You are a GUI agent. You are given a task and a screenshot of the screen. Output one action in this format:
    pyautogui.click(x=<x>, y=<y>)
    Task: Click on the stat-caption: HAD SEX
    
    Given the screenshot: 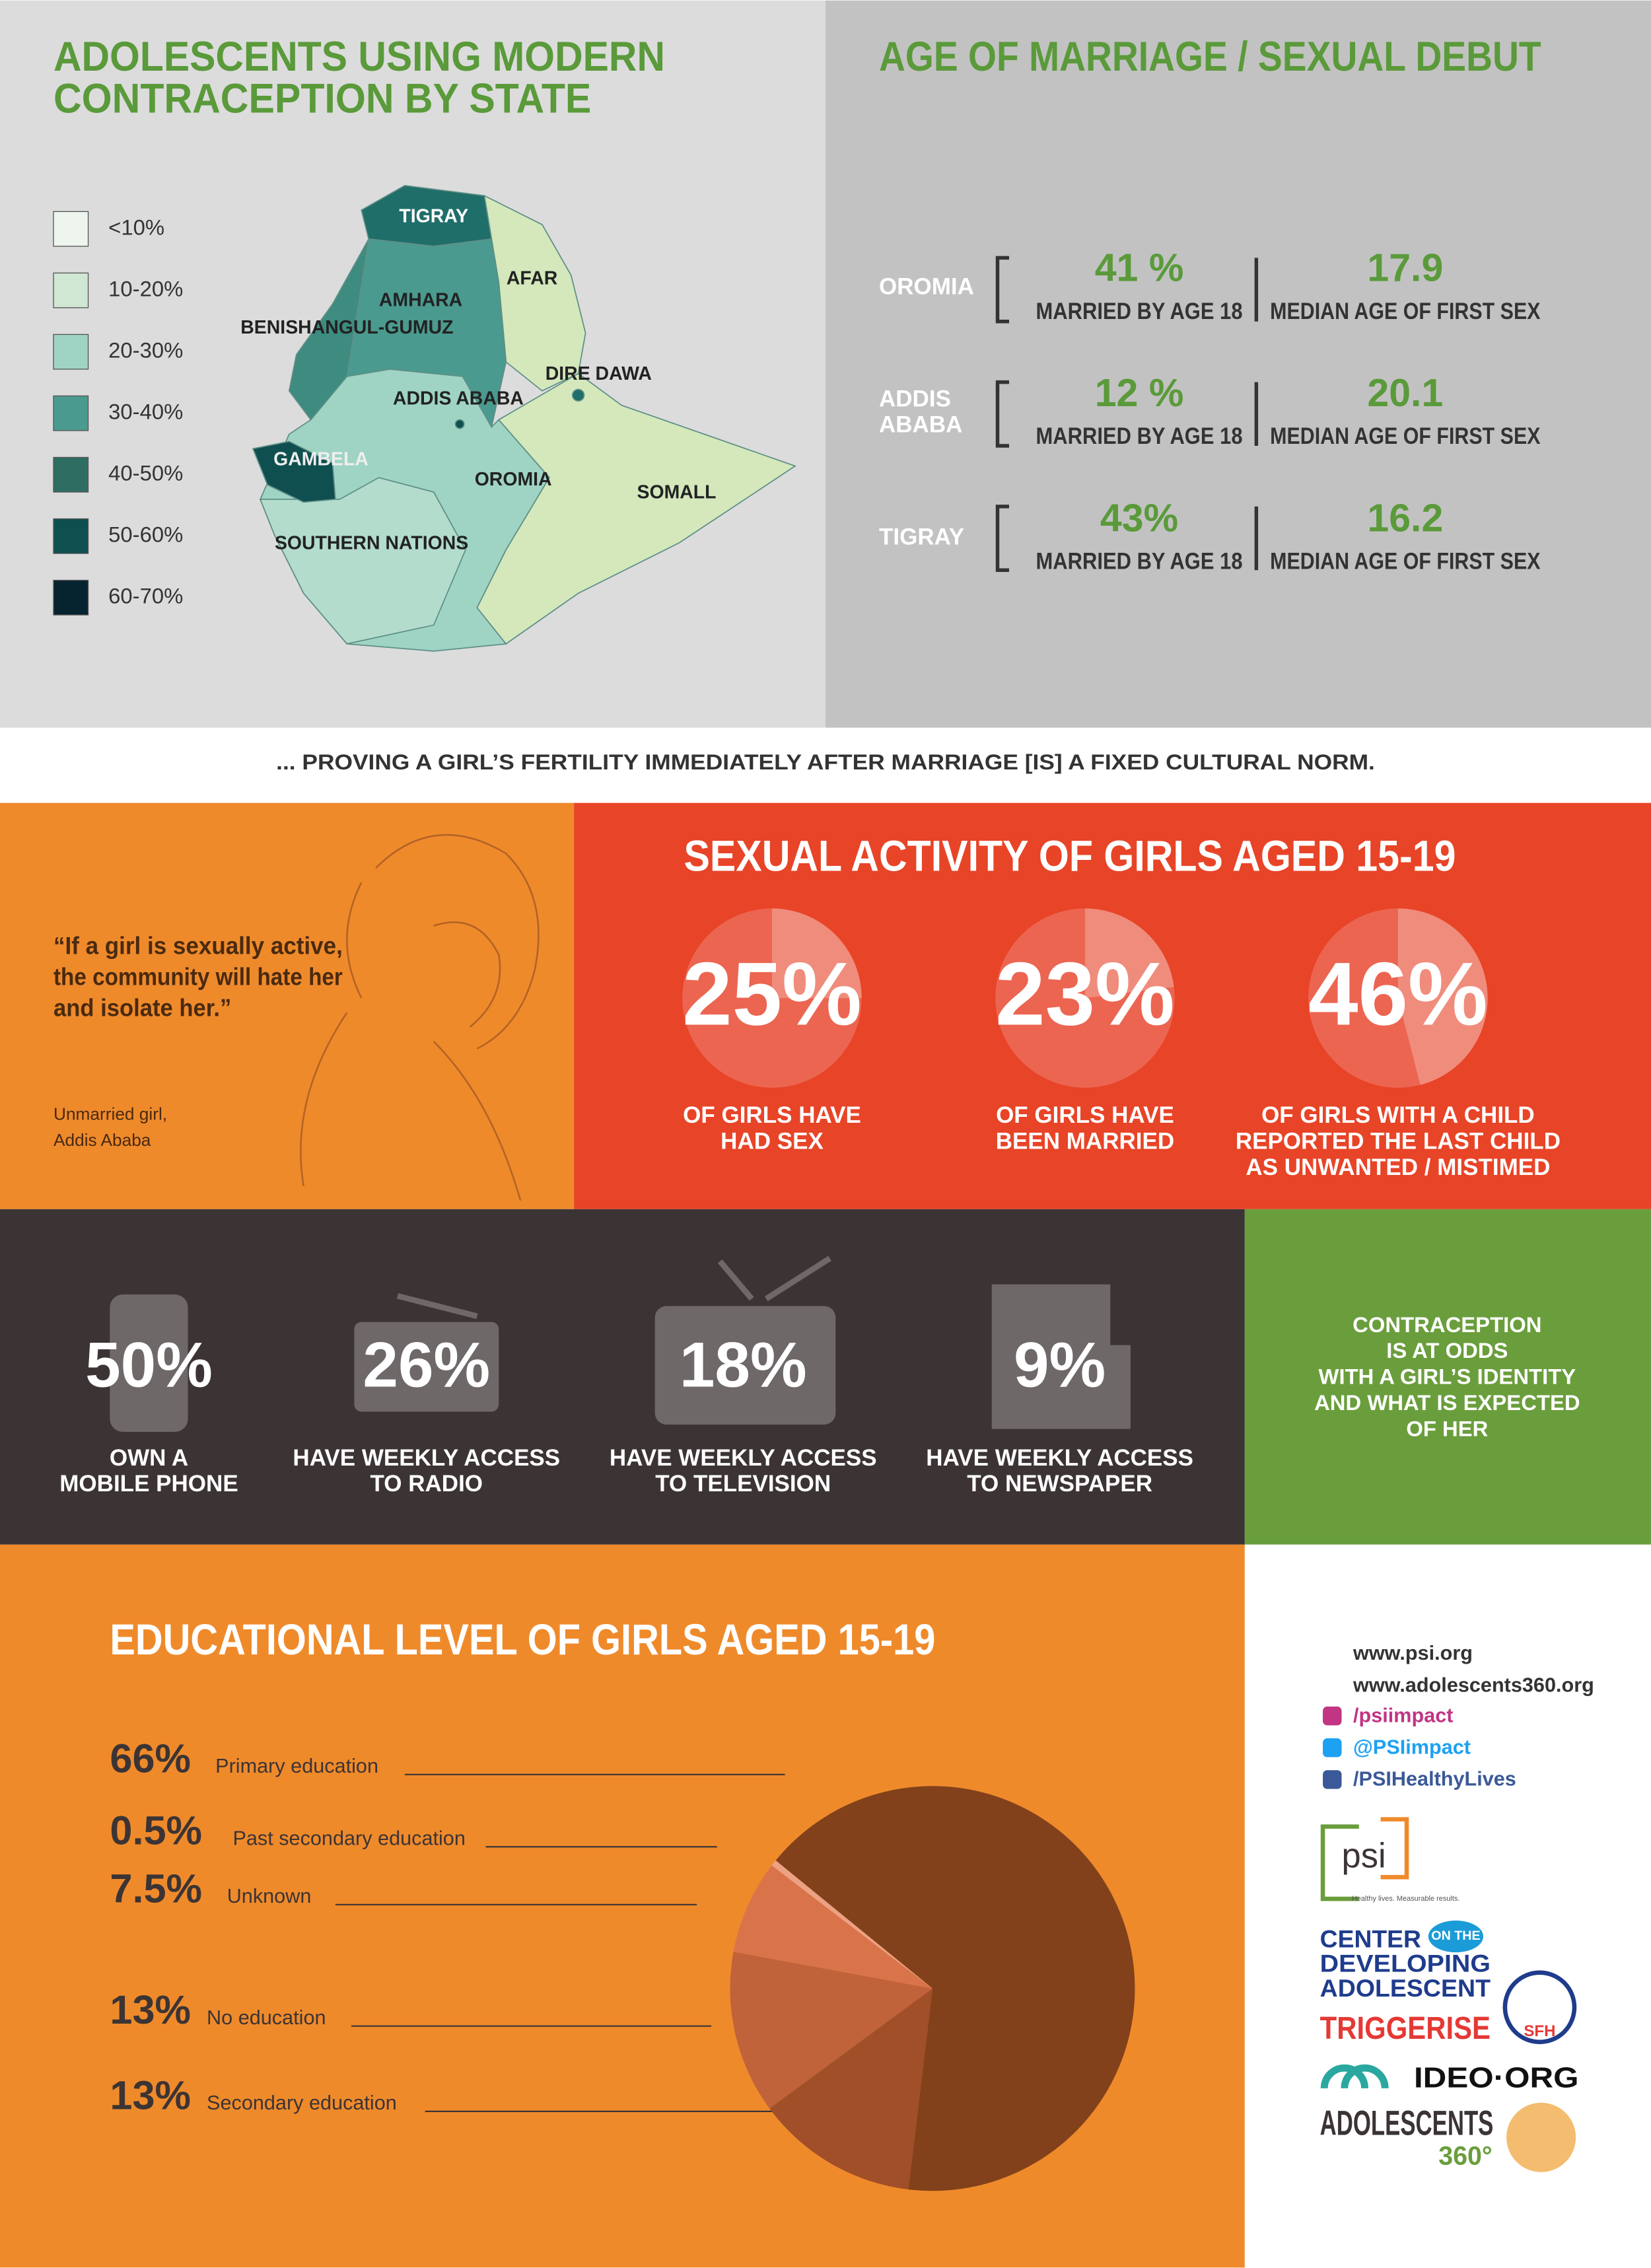 What is the action you would take?
    pyautogui.click(x=772, y=1141)
    